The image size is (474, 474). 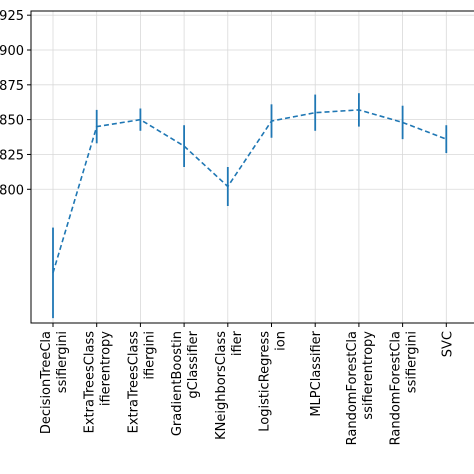 What do you see at coordinates (149, 355) in the screenshot?
I see `x-tick-label-line: ifiergini` at bounding box center [149, 355].